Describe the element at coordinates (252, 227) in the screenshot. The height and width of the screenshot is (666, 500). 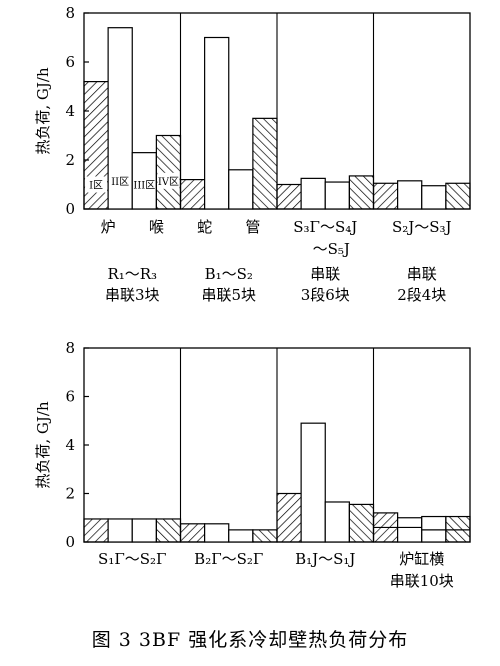
I see `group-label: 管` at that location.